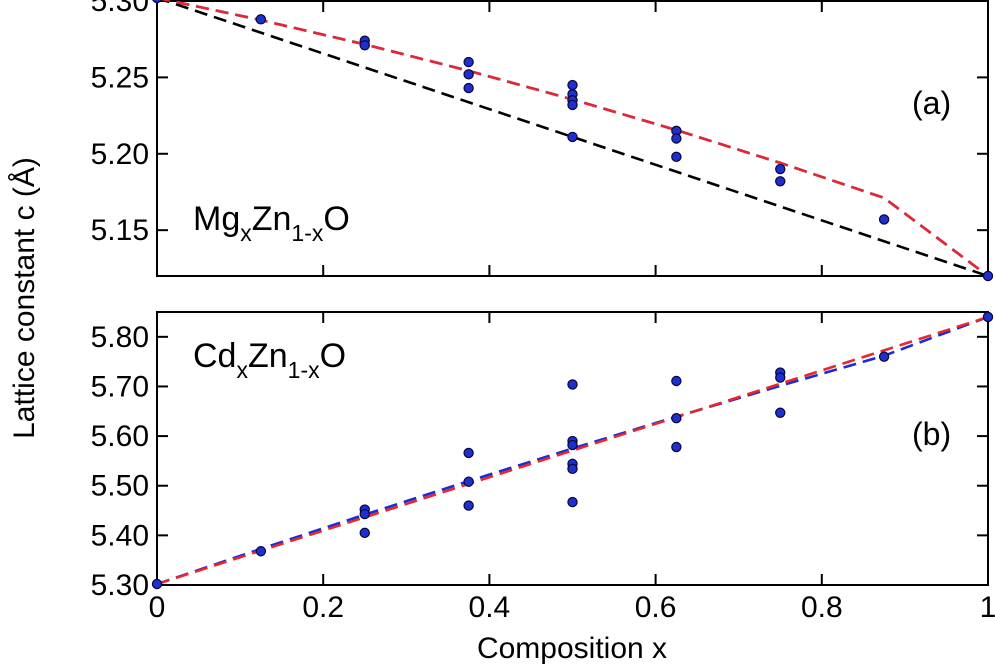  Describe the element at coordinates (490, 607) in the screenshot. I see `x-tick-label: 0.4` at that location.